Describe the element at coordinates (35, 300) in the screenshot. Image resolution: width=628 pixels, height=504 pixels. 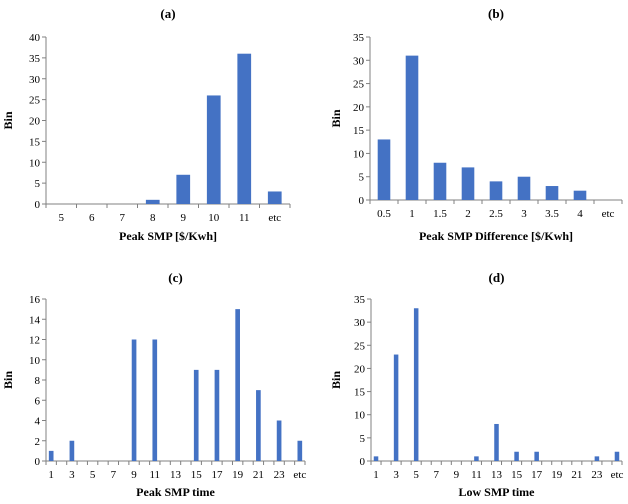
I see `y-tick-label: 16` at that location.